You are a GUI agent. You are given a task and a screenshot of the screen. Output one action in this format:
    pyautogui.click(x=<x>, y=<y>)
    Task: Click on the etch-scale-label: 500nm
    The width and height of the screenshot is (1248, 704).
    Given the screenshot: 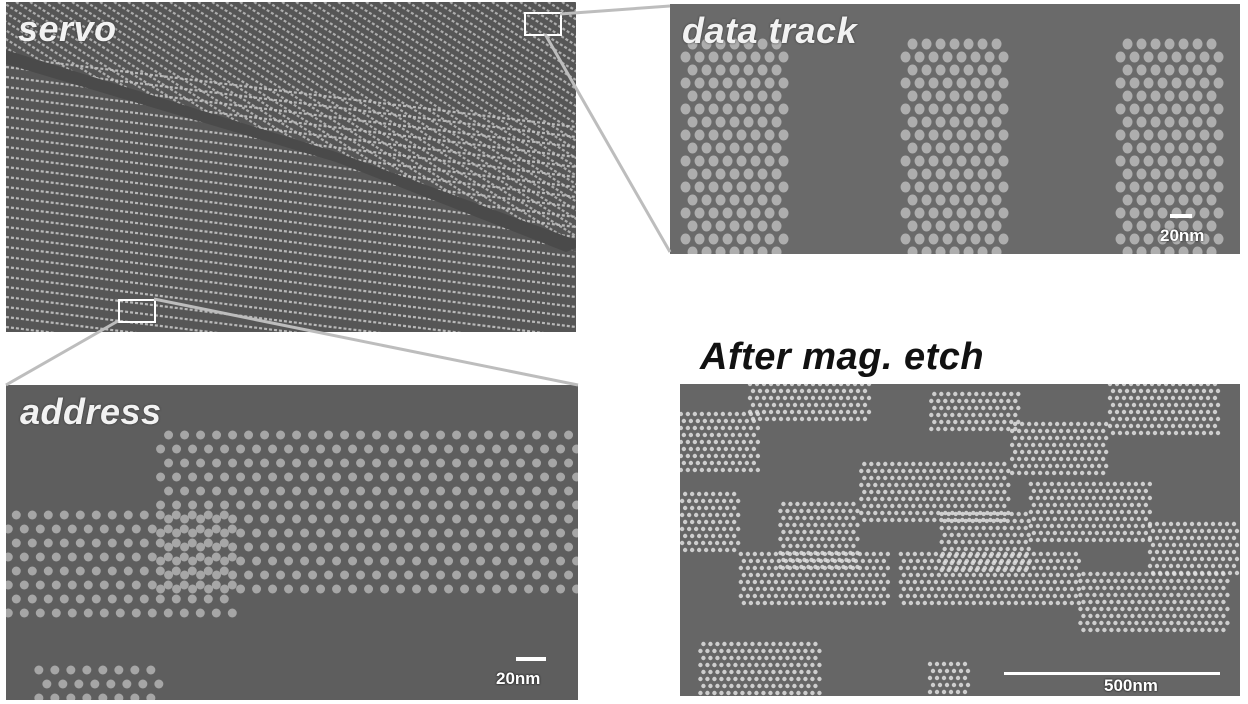 What is the action you would take?
    pyautogui.click(x=1131, y=685)
    